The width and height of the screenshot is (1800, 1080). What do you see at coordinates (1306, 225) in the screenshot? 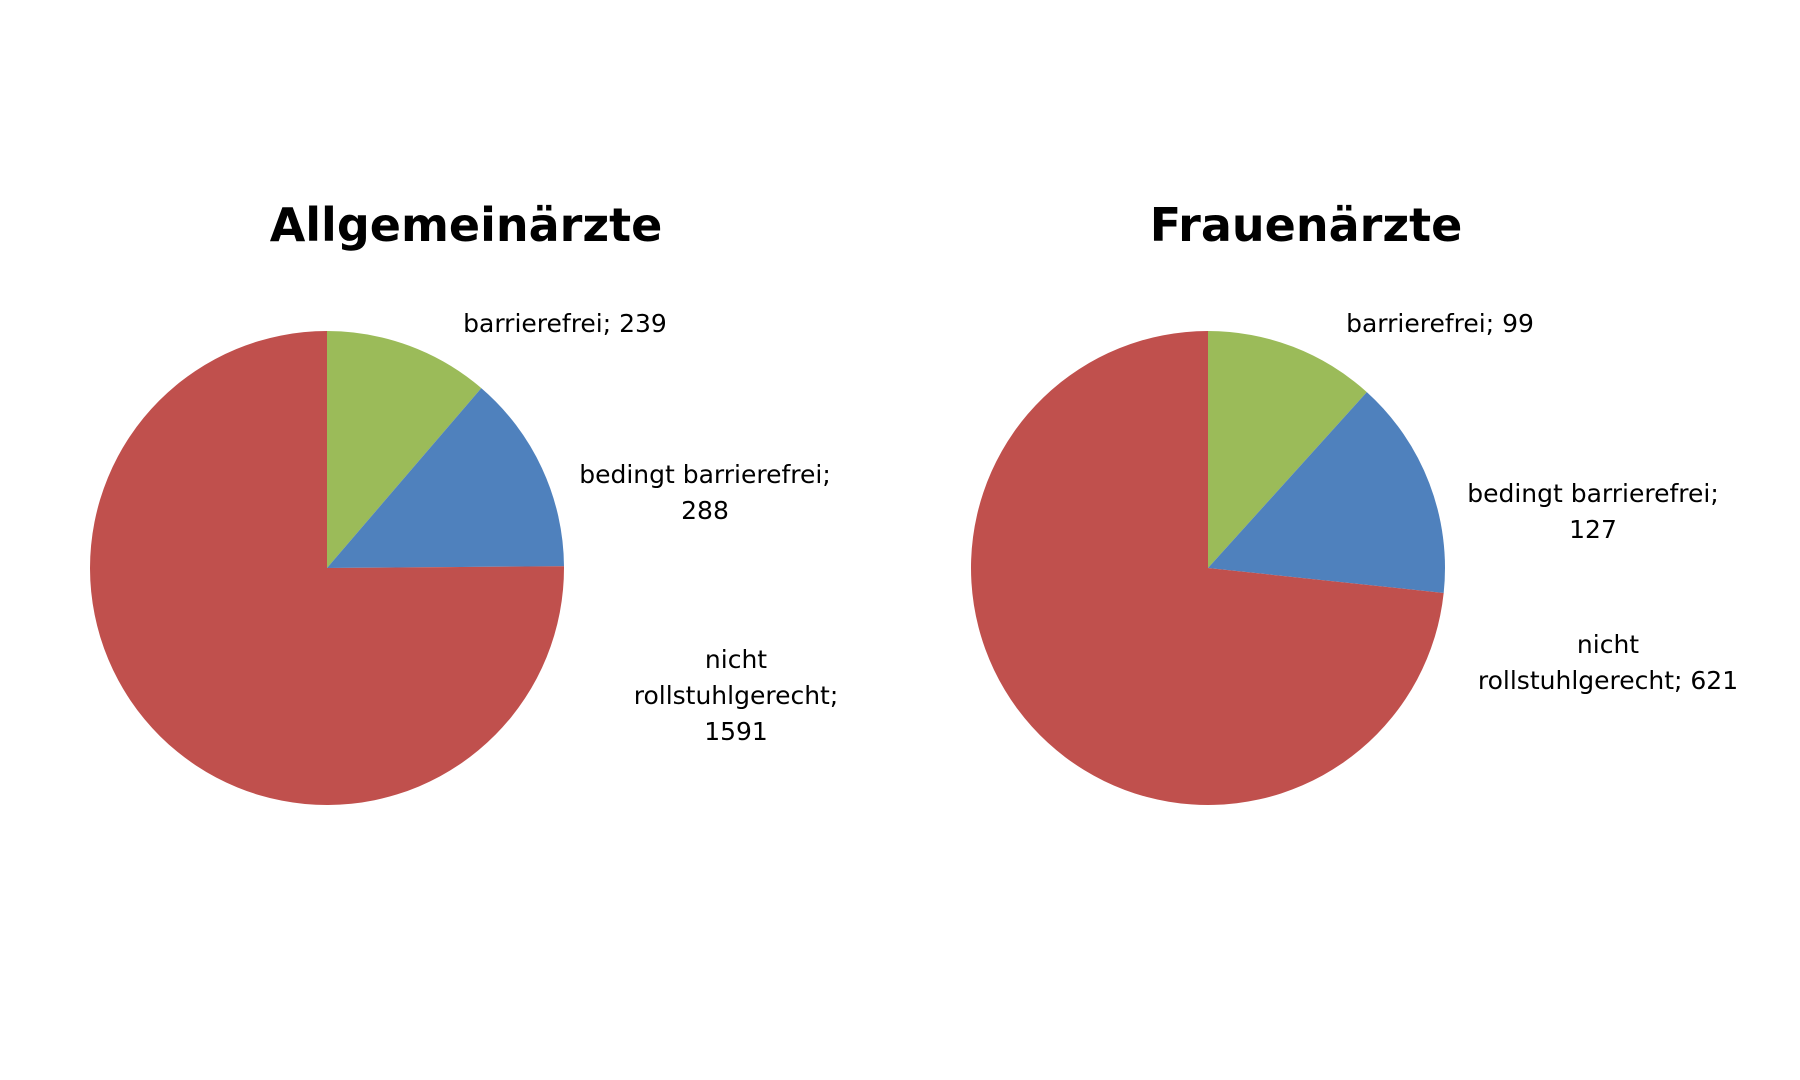
I see `chart-title: Frauenärzte` at bounding box center [1306, 225].